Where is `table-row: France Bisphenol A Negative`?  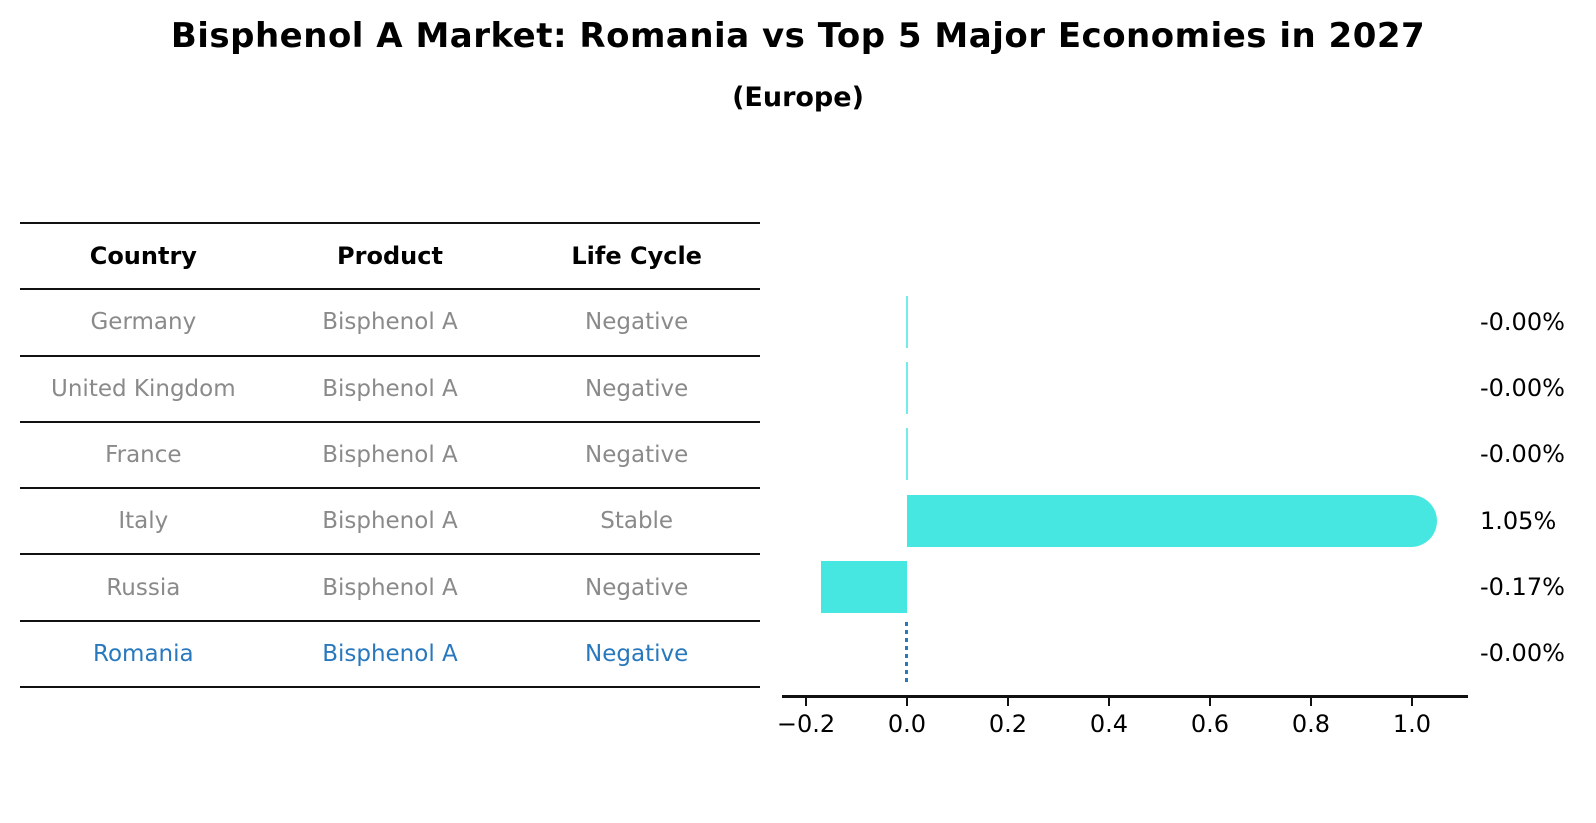
table-row: France Bisphenol A Negative is located at coordinates (390, 456).